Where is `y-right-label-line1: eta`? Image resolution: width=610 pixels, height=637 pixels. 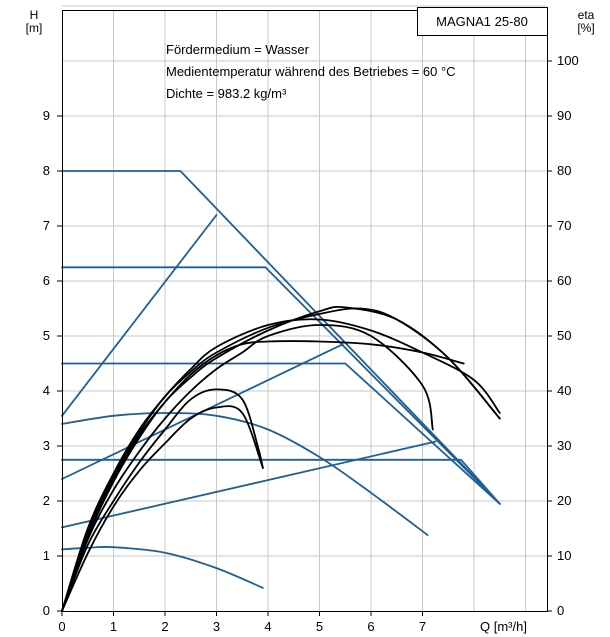
y-right-label-line1: eta is located at coordinates (586, 15).